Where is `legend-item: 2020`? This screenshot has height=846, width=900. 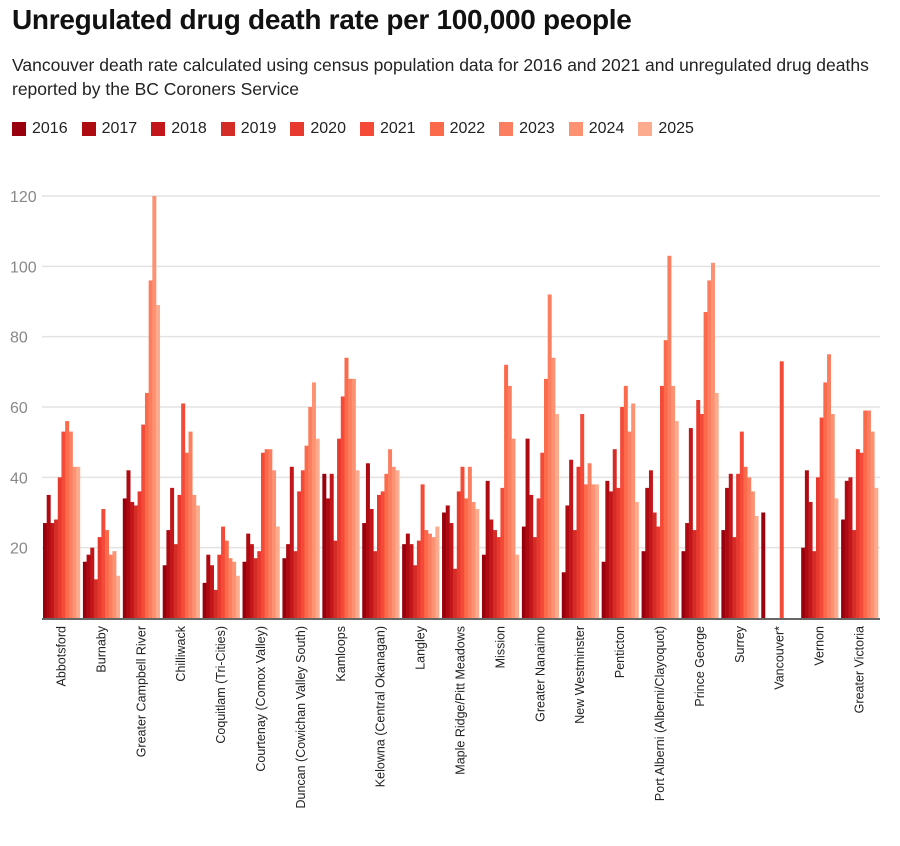 legend-item: 2020 is located at coordinates (318, 129).